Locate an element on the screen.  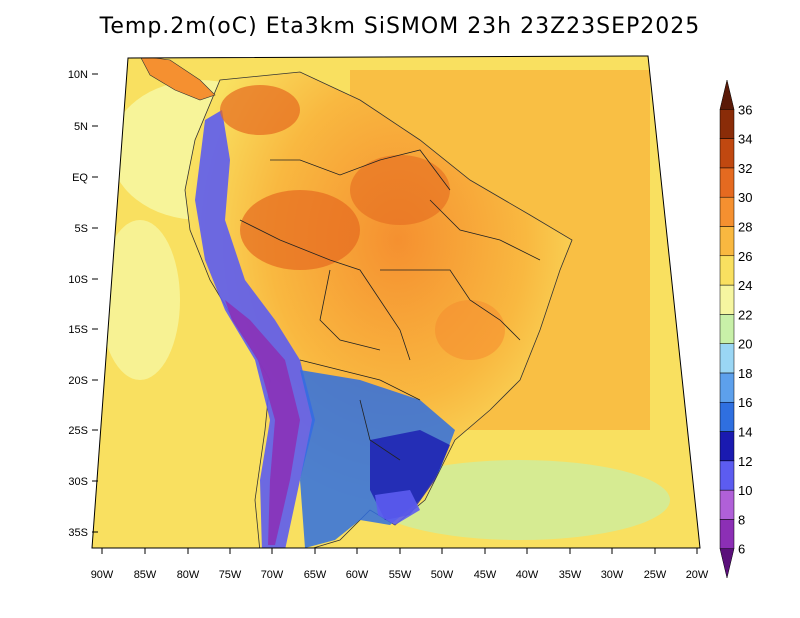
north-brazil-hot-zone is located at coordinates (400, 190).